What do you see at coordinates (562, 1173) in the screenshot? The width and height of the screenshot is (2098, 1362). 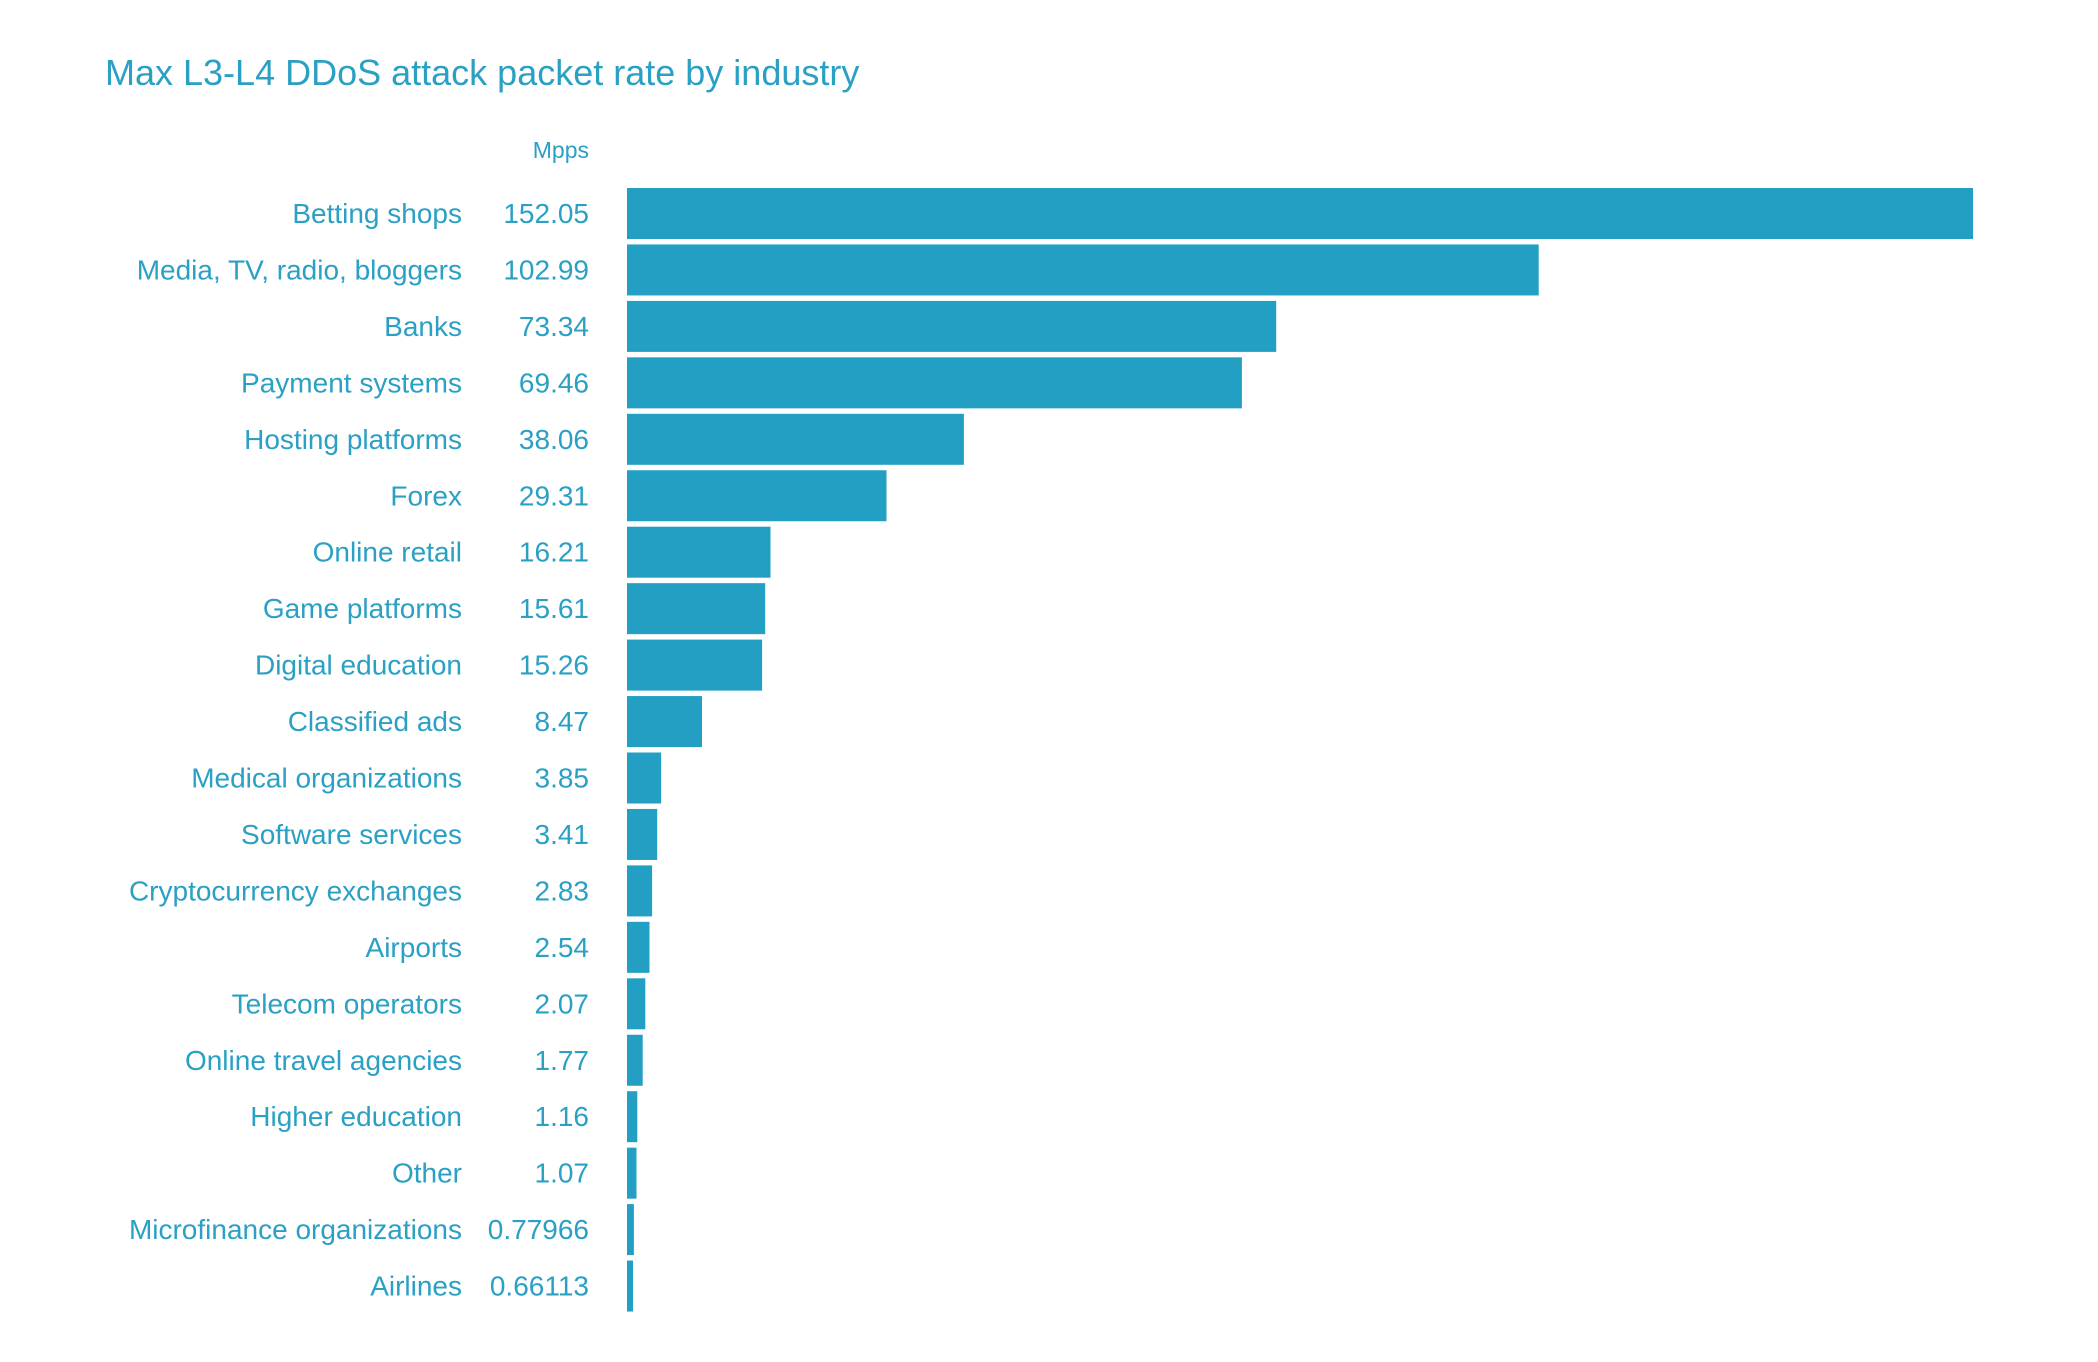 I see `value-label: 1.07` at bounding box center [562, 1173].